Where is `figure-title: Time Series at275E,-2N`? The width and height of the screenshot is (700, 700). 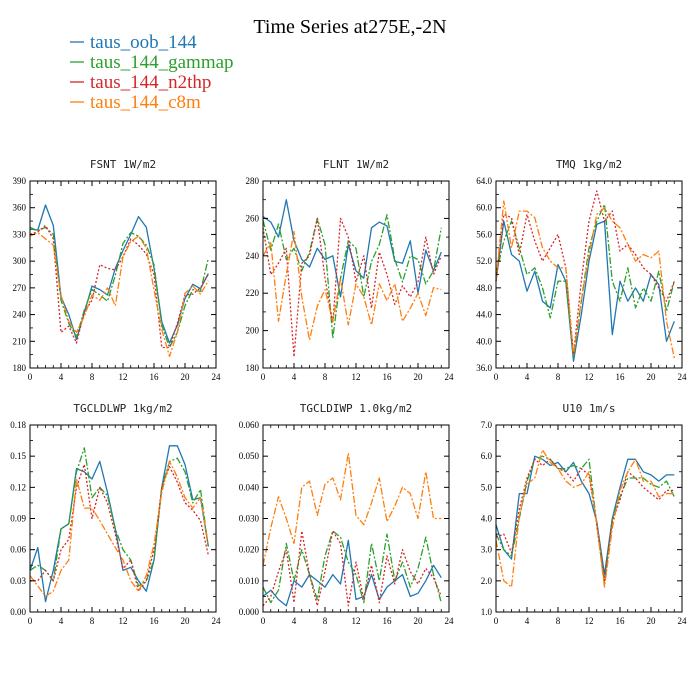 figure-title: Time Series at275E,-2N is located at coordinates (349, 27).